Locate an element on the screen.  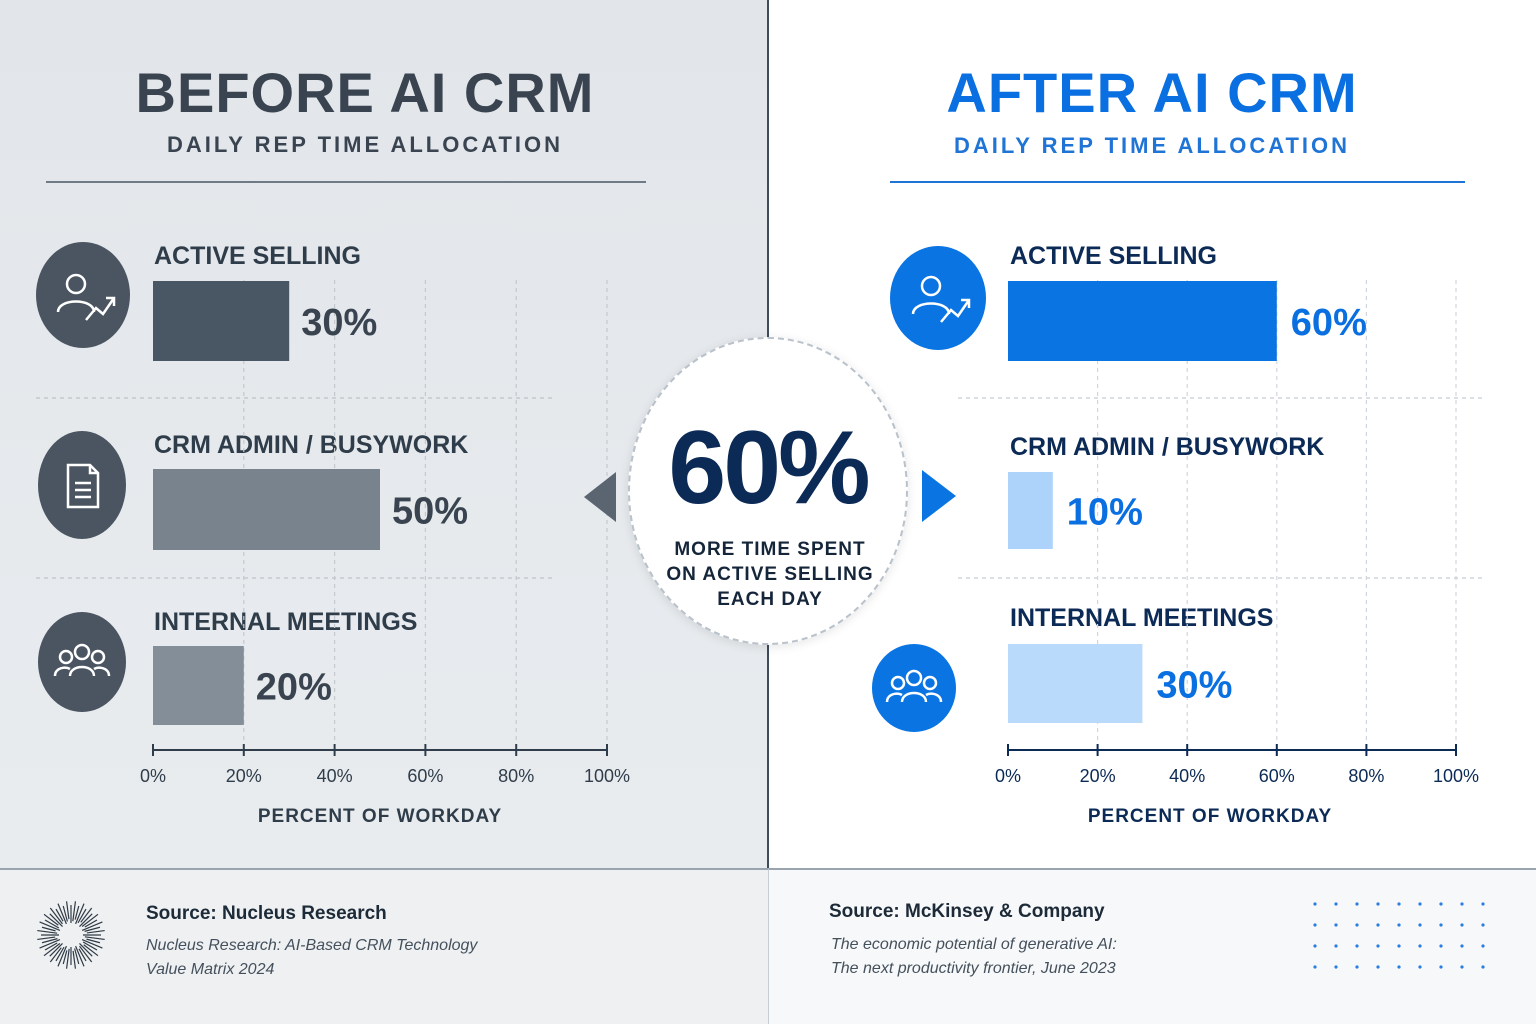
before-label-meetings: INTERNAL MEETINGS is located at coordinates (286, 622).